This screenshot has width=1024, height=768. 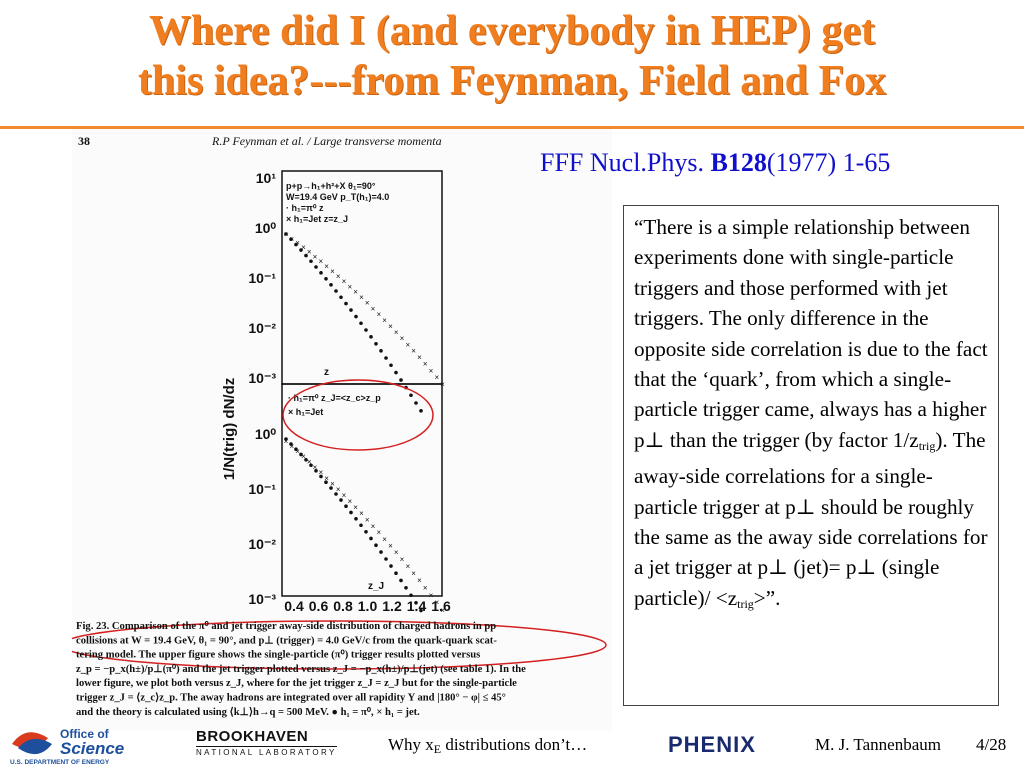 What do you see at coordinates (266, 751) in the screenshot?
I see `brookhaven-subtitle: NATIONAL LABORATORY` at bounding box center [266, 751].